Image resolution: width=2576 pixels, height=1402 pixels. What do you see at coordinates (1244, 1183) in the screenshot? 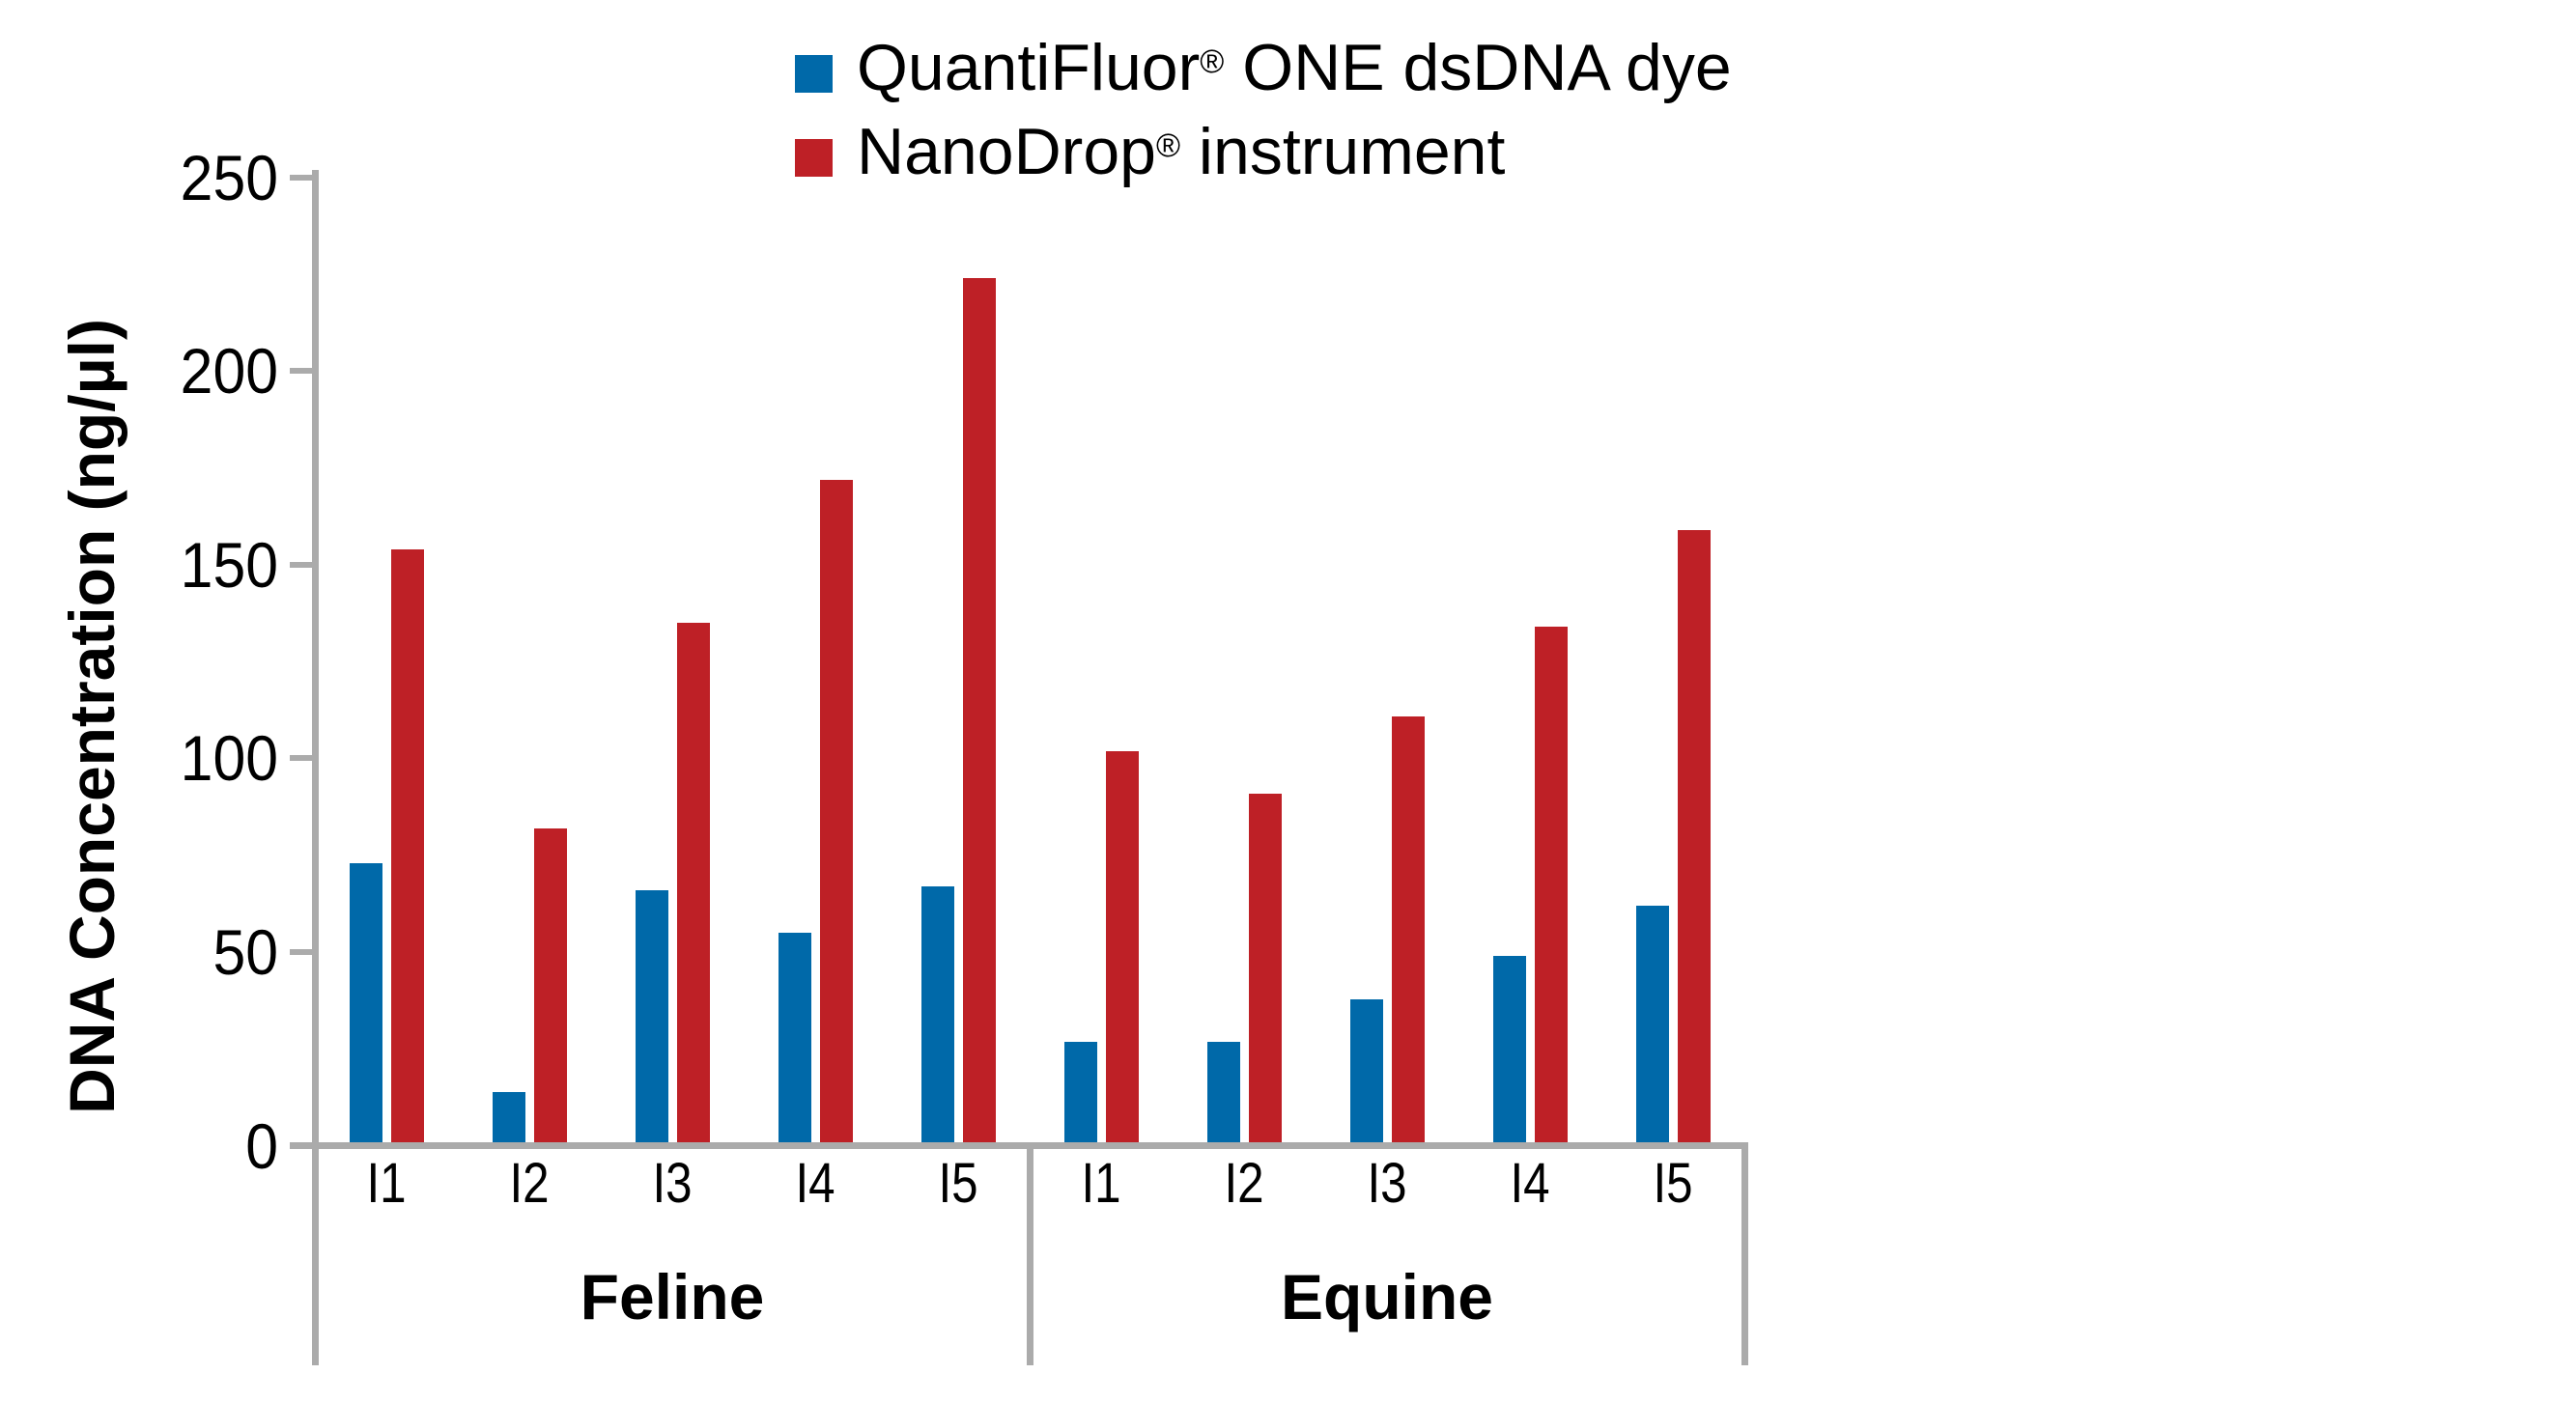
I see `category-label-equine-i2: I2` at bounding box center [1244, 1183].